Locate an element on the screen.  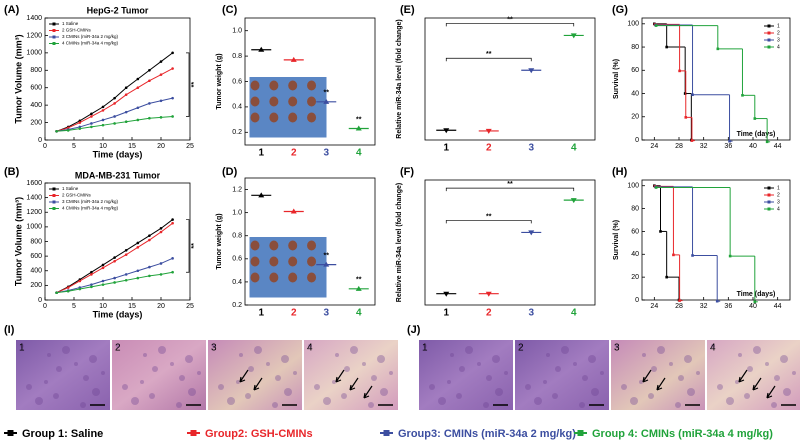
tile-label: 1 is located at coordinates (22, 348).